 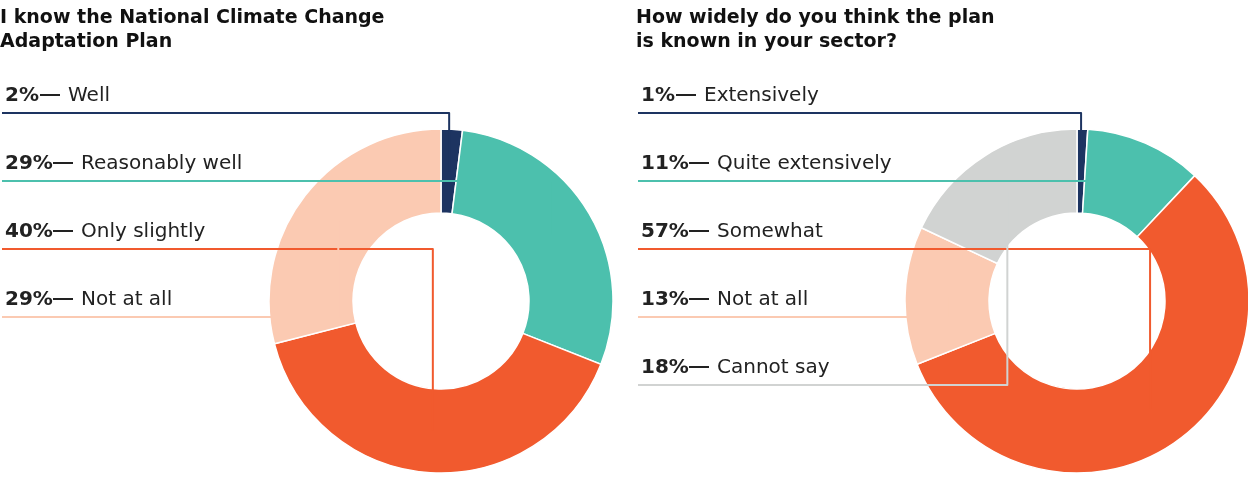 What do you see at coordinates (665, 366) in the screenshot?
I see `data-label: 18%` at bounding box center [665, 366].